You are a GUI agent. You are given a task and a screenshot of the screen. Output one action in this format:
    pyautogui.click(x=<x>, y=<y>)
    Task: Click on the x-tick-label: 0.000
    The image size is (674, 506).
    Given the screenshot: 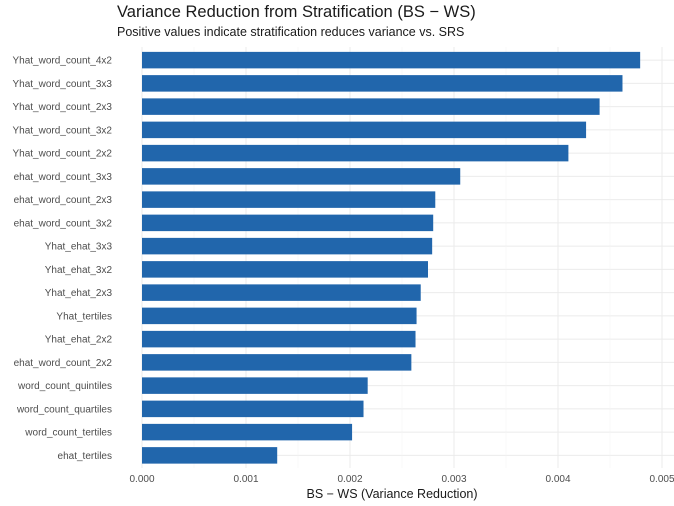 What is the action you would take?
    pyautogui.click(x=141, y=479)
    